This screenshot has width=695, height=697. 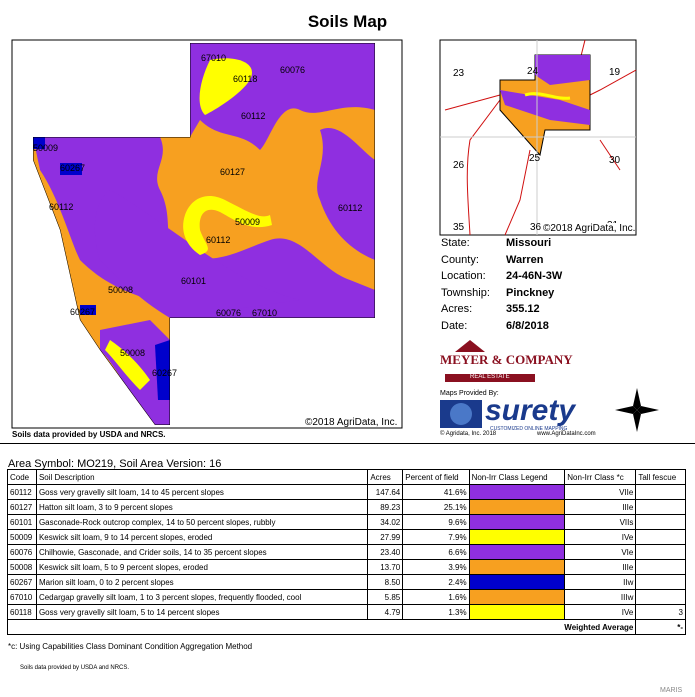 What do you see at coordinates (529, 243) in the screenshot?
I see `info-value: Missouri` at bounding box center [529, 243].